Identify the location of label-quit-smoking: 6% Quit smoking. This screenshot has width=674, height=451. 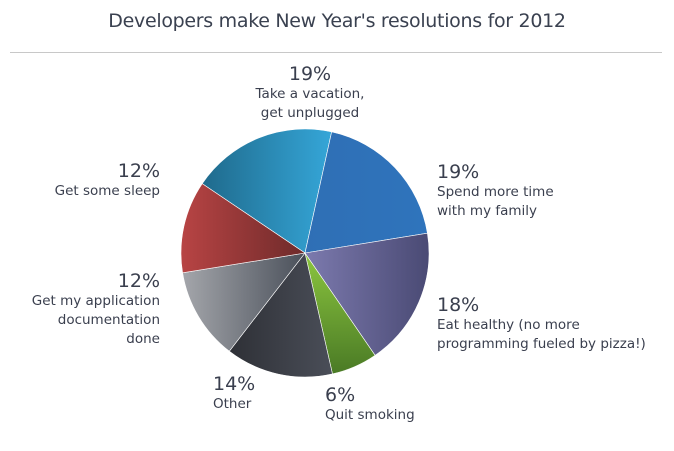
(370, 403).